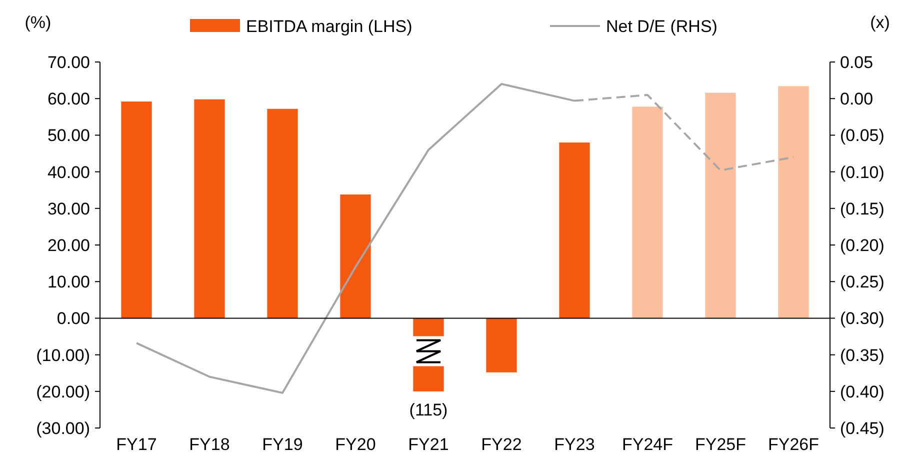  Describe the element at coordinates (862, 172) in the screenshot. I see `y2-tick-label: (0.10)` at that location.